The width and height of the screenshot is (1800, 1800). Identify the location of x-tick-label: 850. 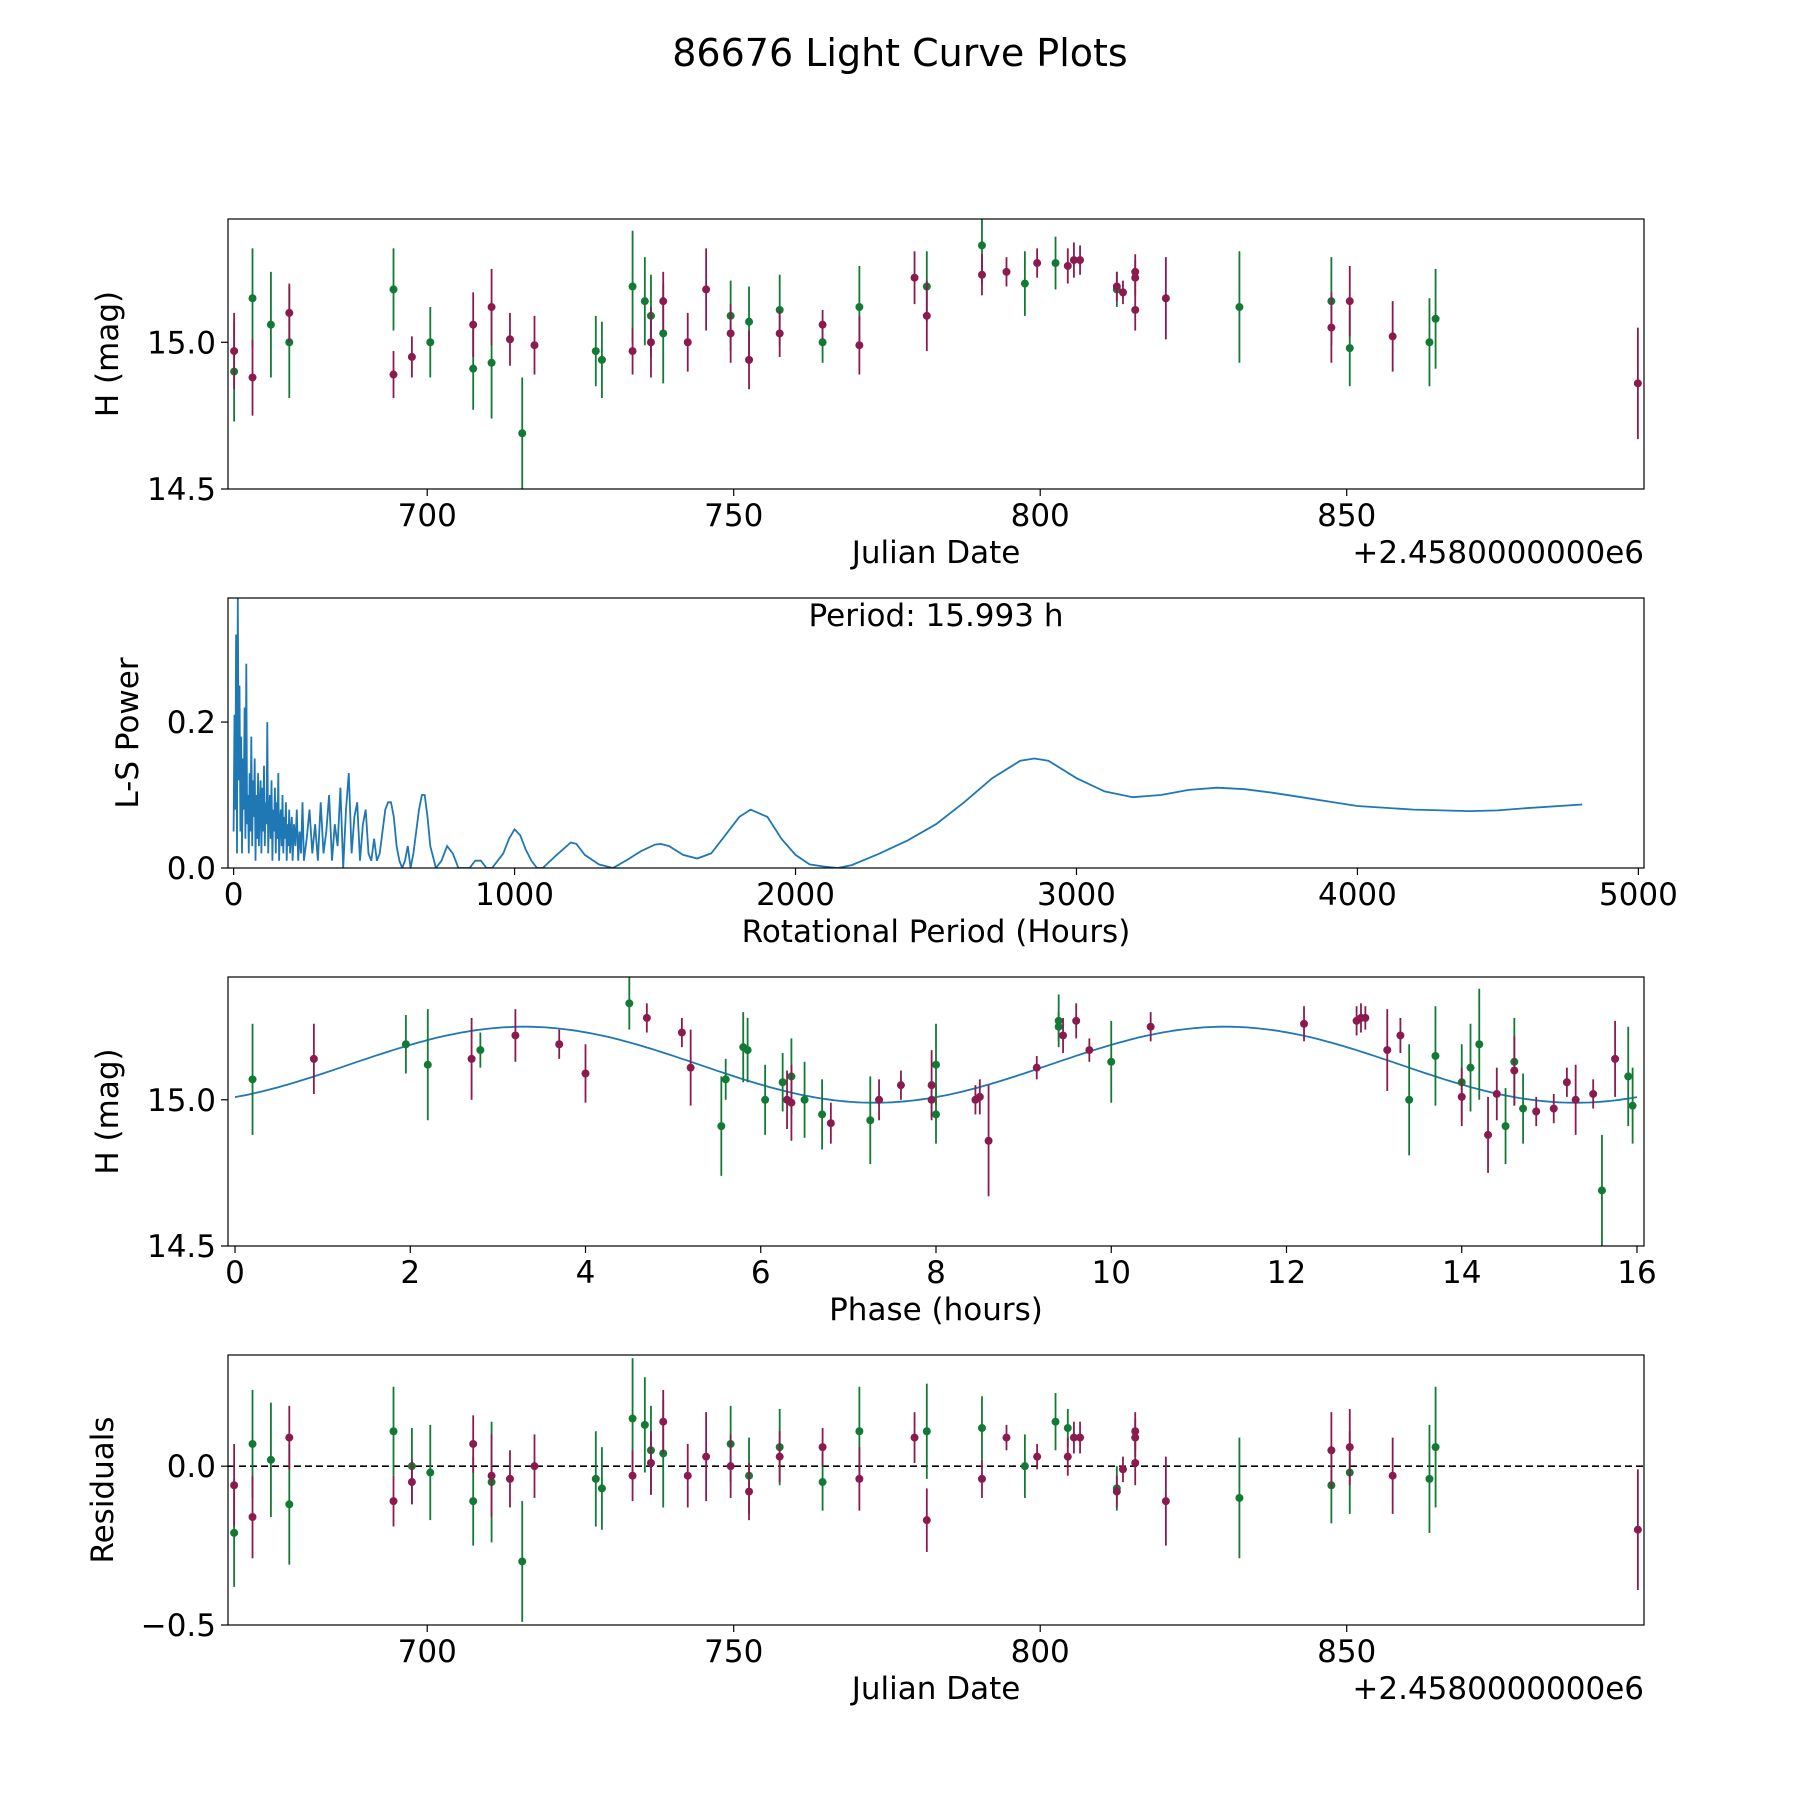
(1346, 516).